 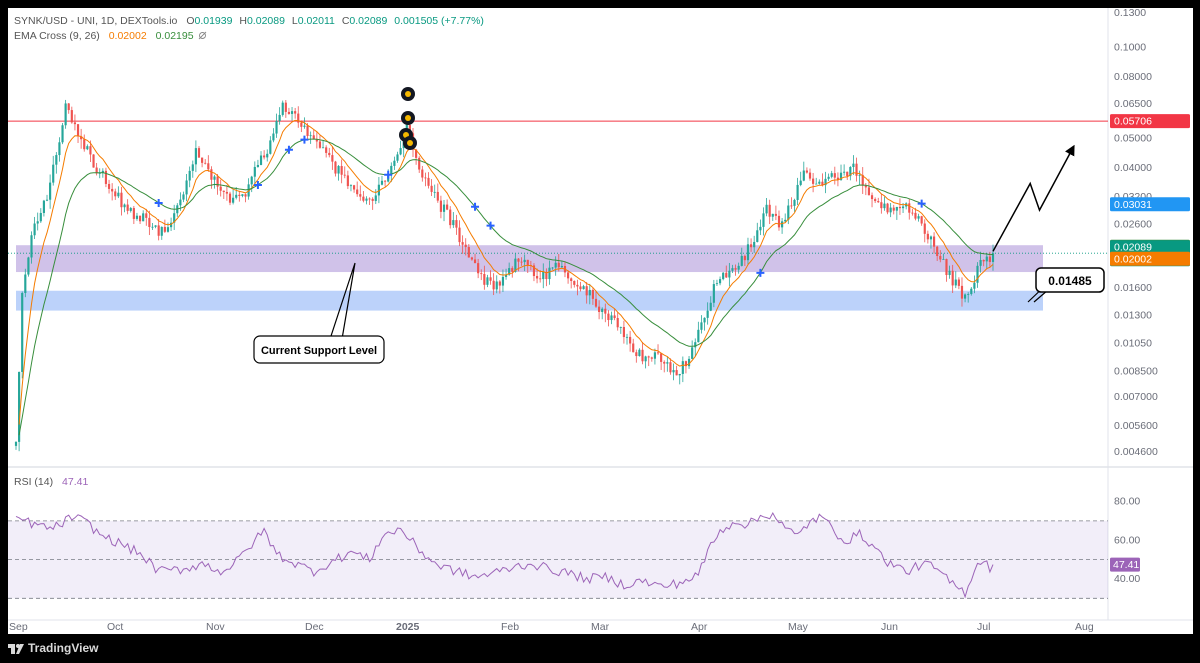 I want to click on support-callout-label: Current Support Level, so click(x=319, y=351).